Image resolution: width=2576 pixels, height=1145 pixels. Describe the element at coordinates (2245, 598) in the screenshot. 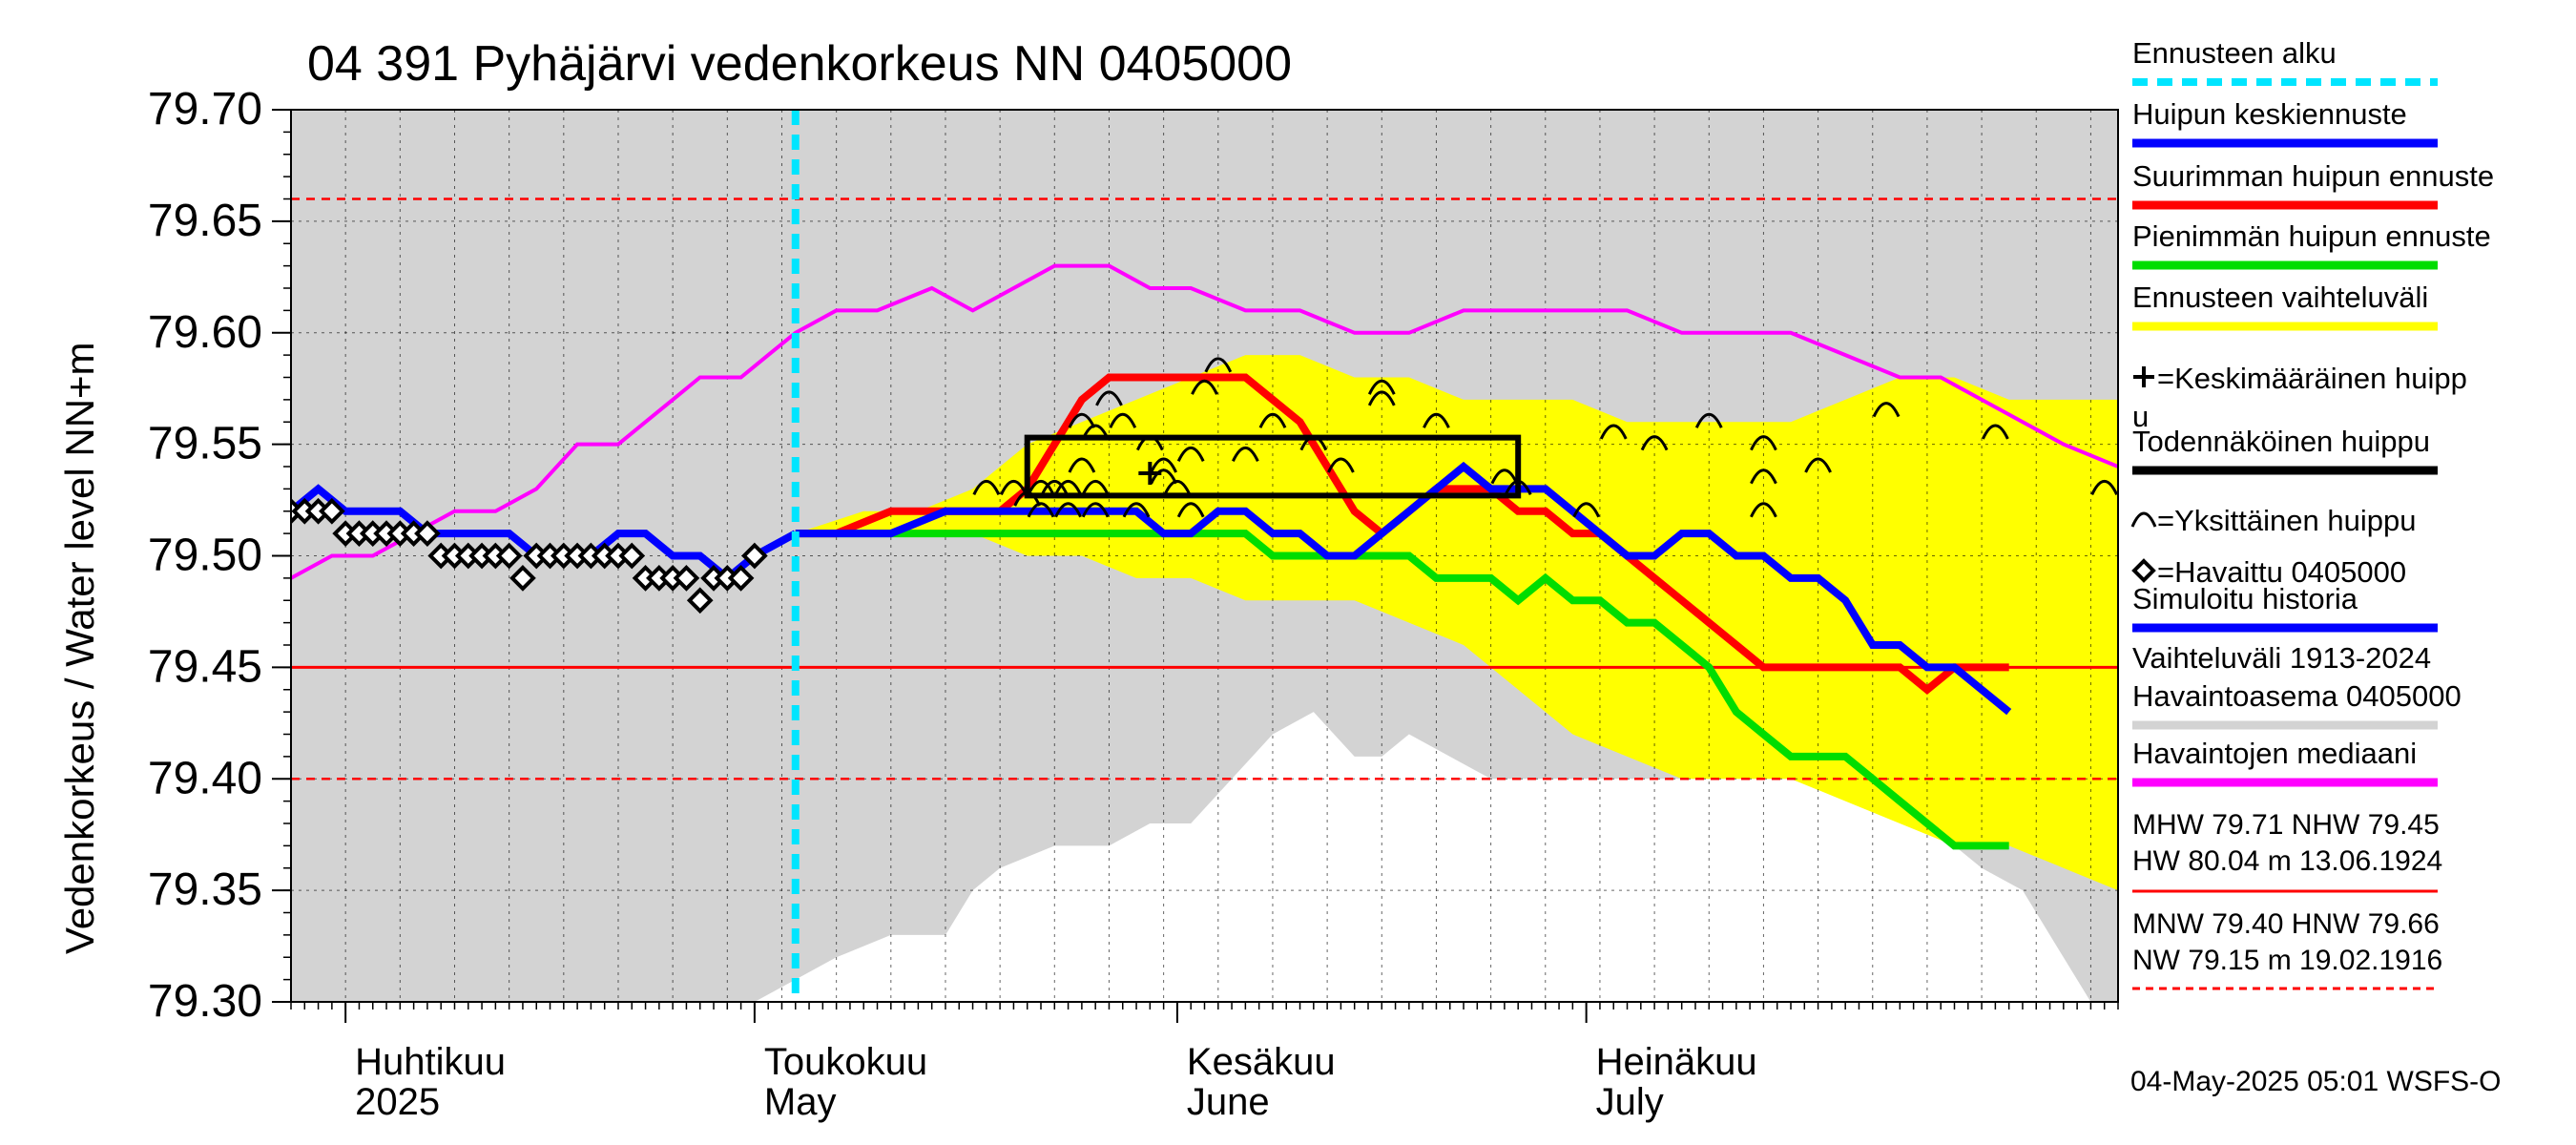

I see `legend-label: Simuloitu historia` at that location.